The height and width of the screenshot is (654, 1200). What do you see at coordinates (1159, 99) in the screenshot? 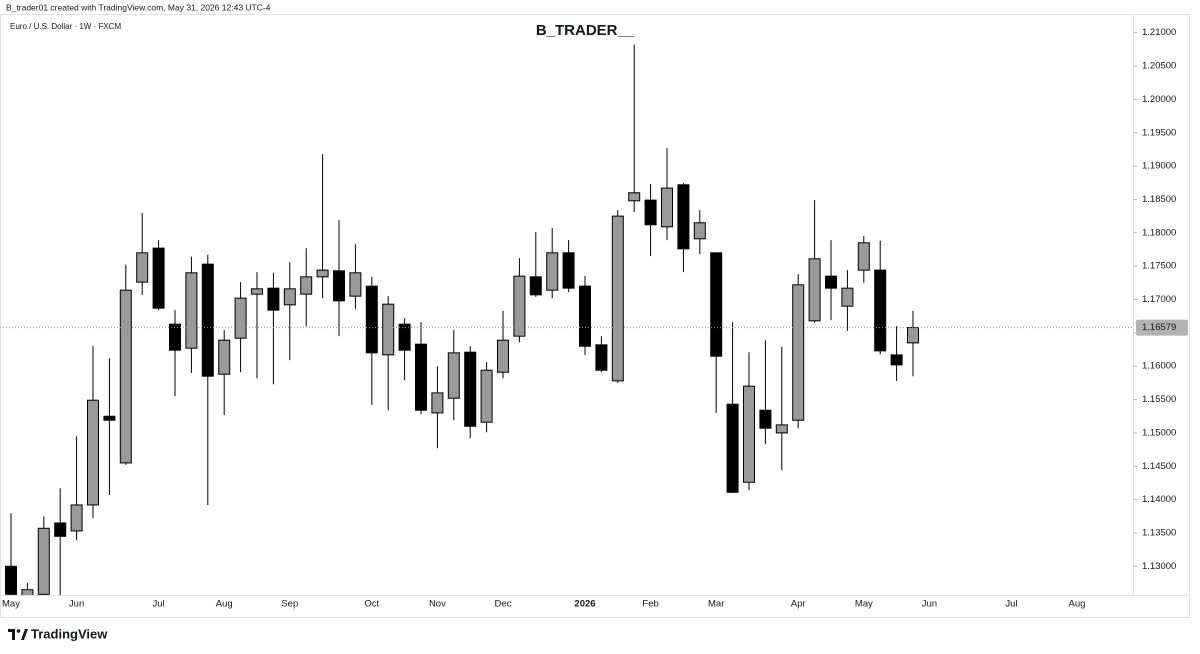
I see `y-tick-label: 1.20000` at bounding box center [1159, 99].